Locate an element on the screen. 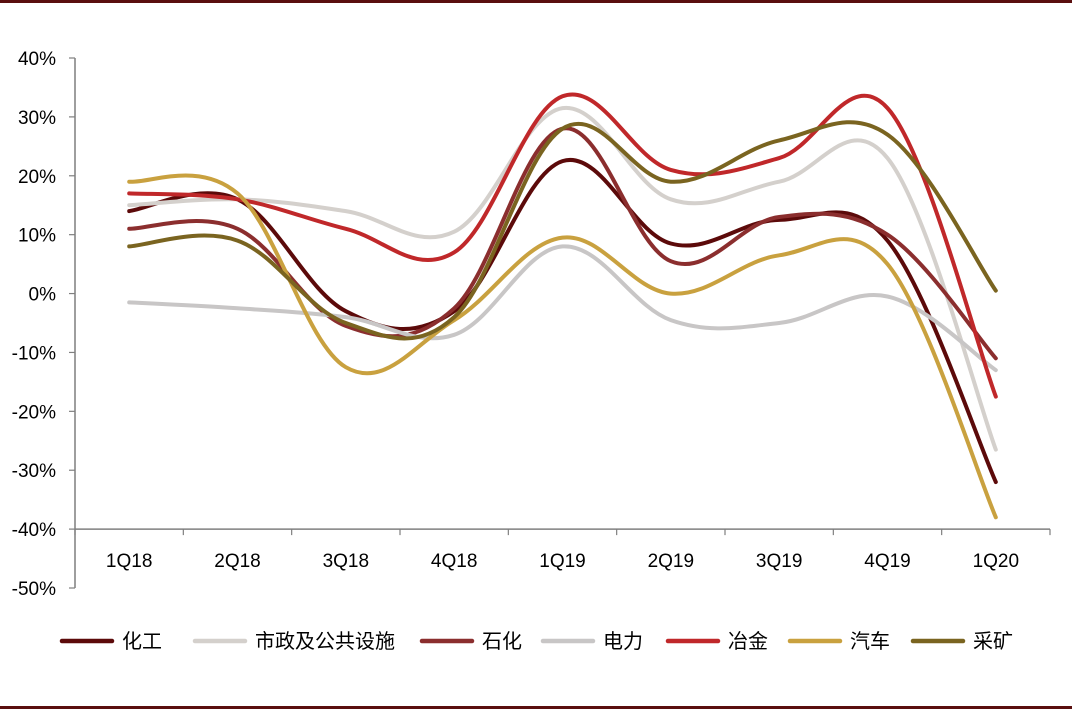 The image size is (1072, 711). y-tick-label: -30% is located at coordinates (34, 471).